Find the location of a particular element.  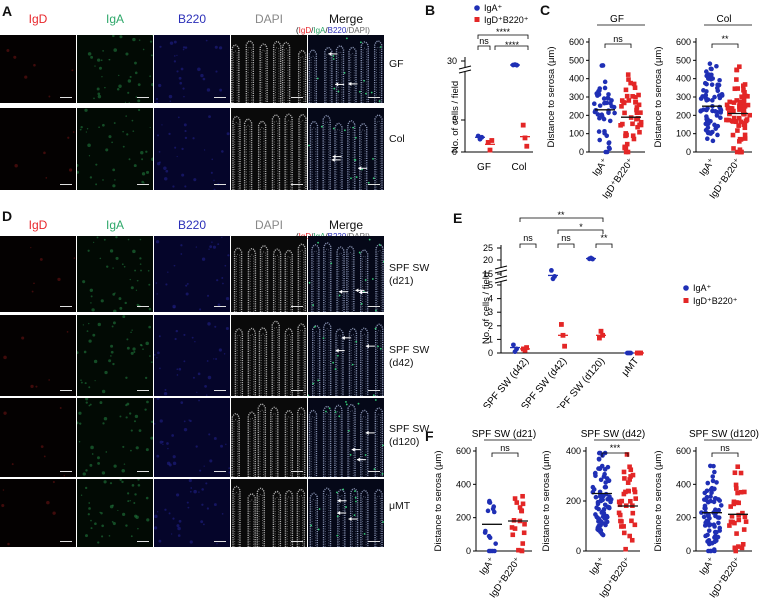

y-axis-label-c-gf: Distance to serosa (μm) is located at coordinates (551, 96).